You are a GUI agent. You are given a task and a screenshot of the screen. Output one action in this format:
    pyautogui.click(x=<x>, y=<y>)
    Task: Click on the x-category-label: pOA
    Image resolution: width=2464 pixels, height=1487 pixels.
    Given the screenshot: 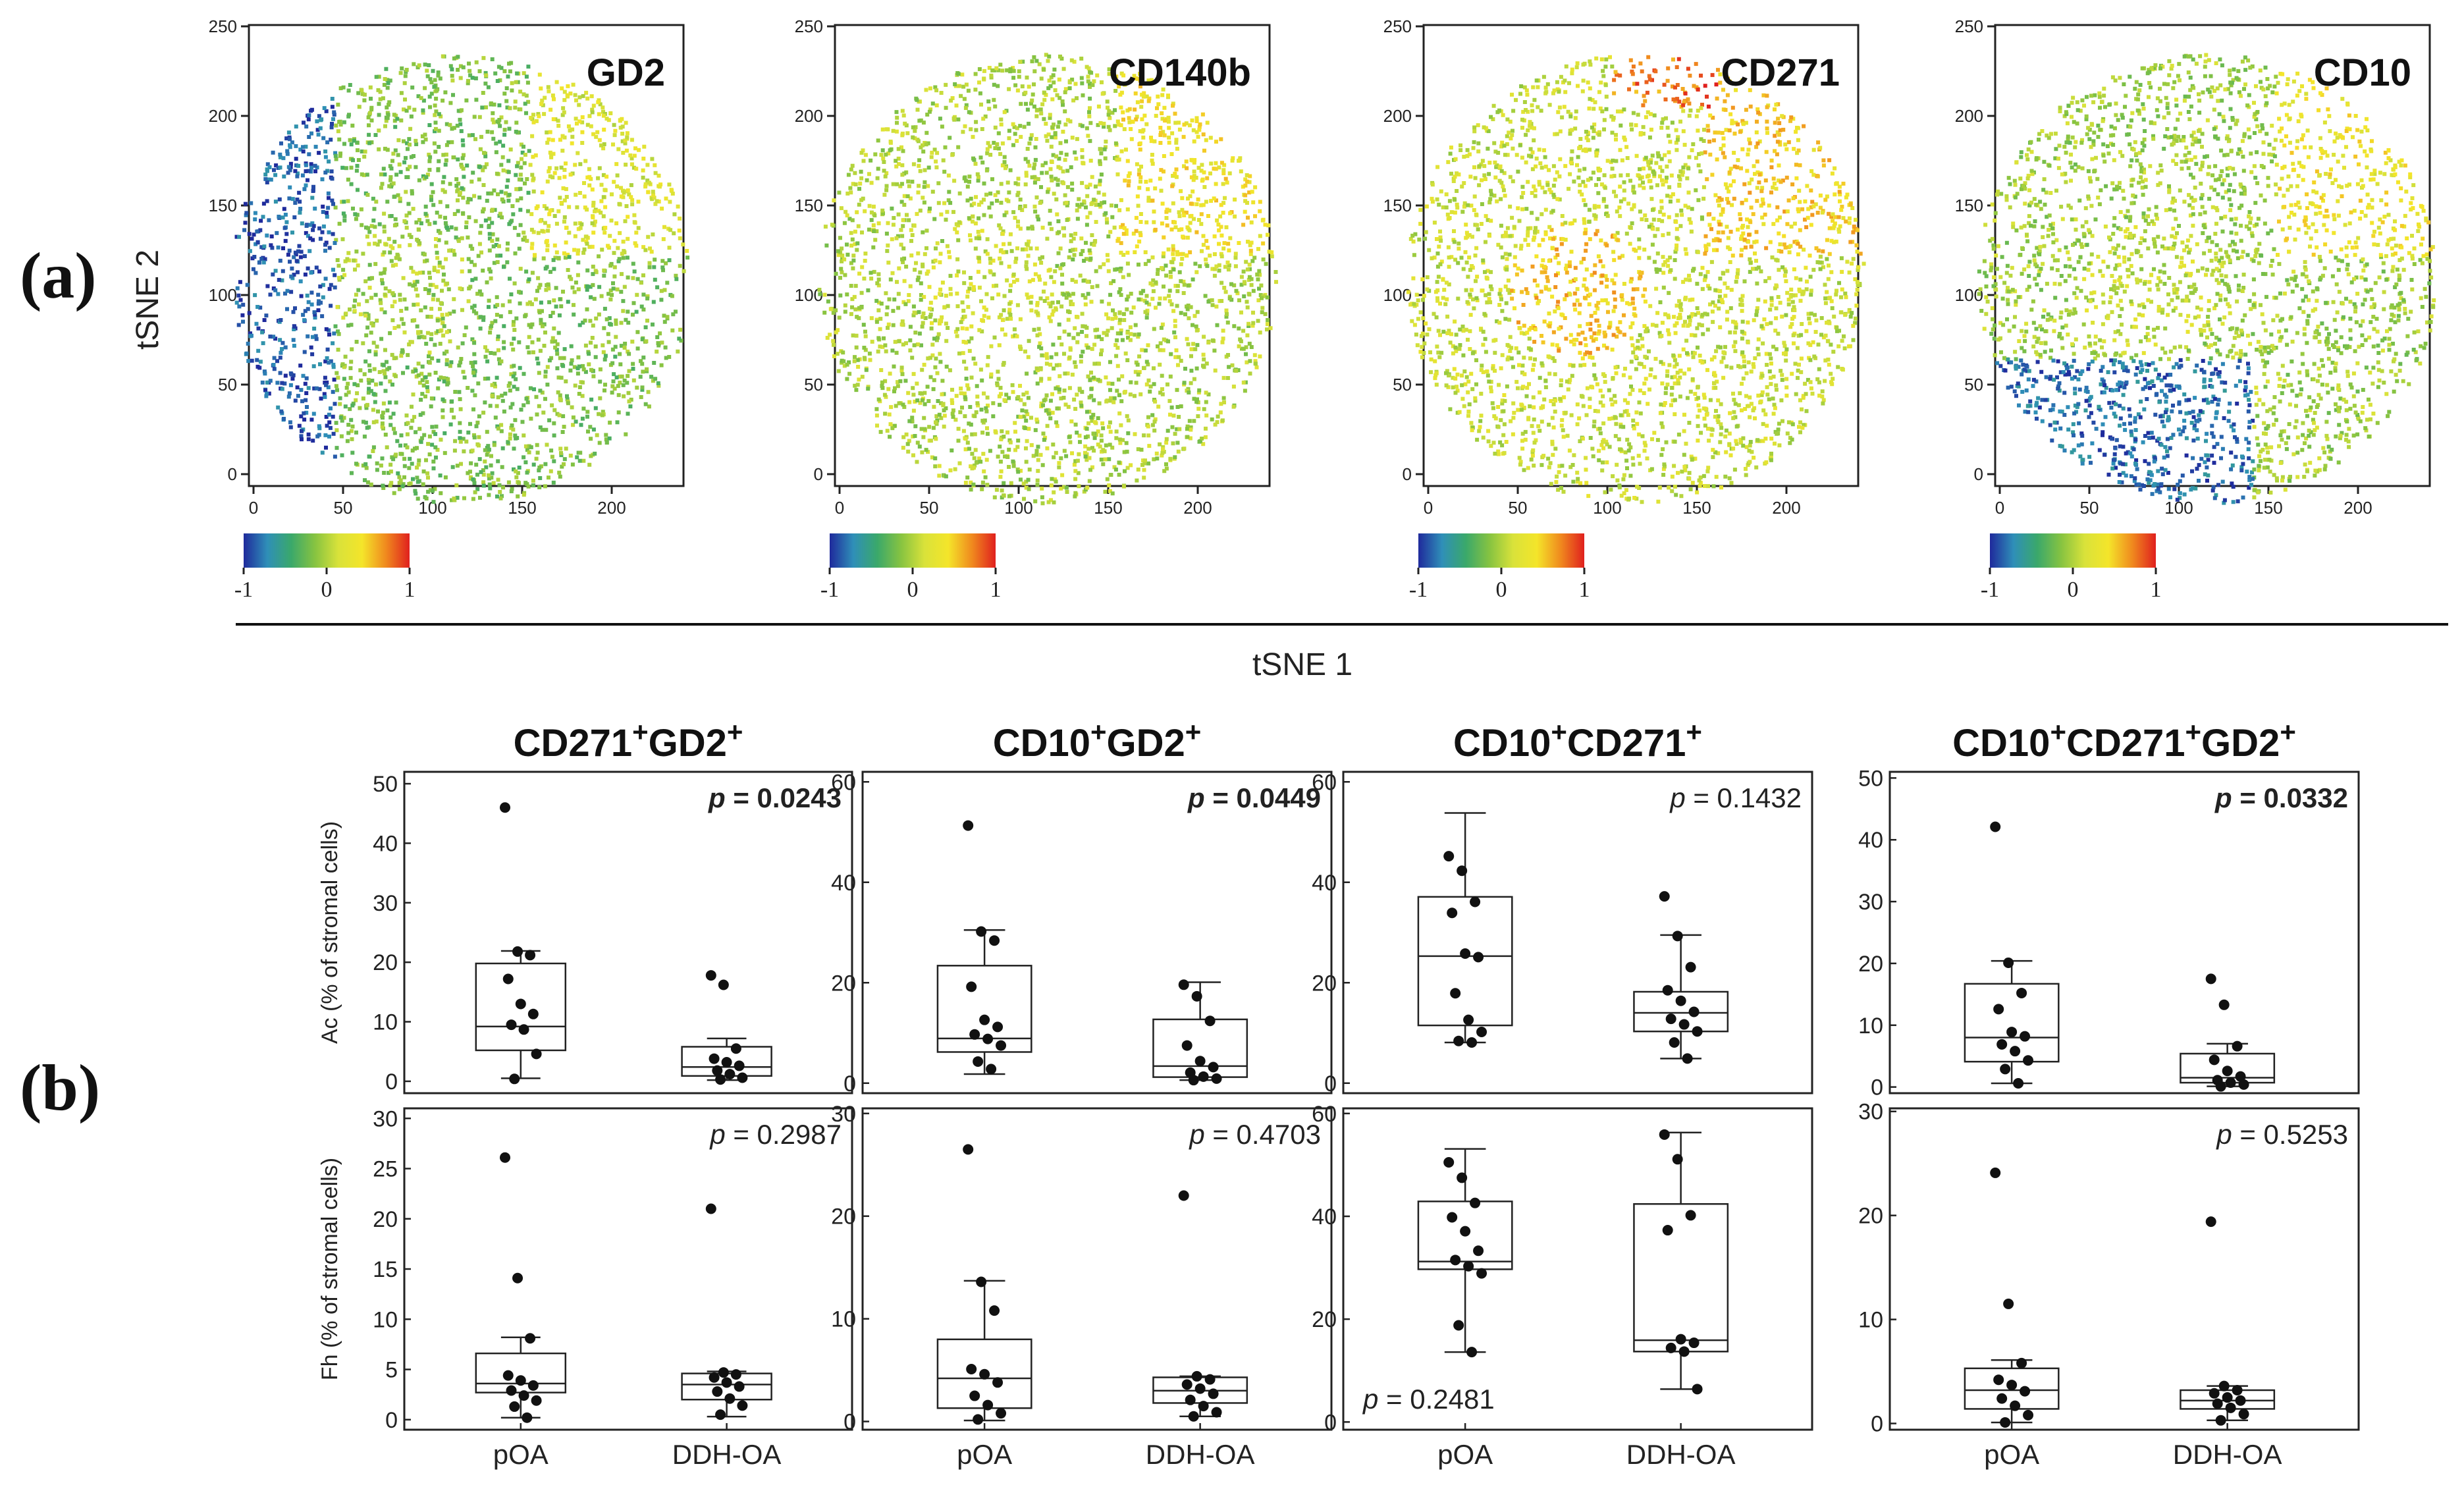 What is the action you would take?
    pyautogui.click(x=2011, y=1454)
    